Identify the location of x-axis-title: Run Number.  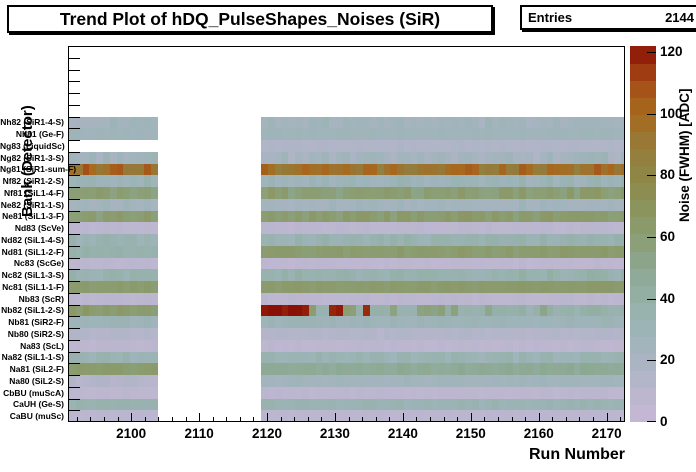
(577, 454).